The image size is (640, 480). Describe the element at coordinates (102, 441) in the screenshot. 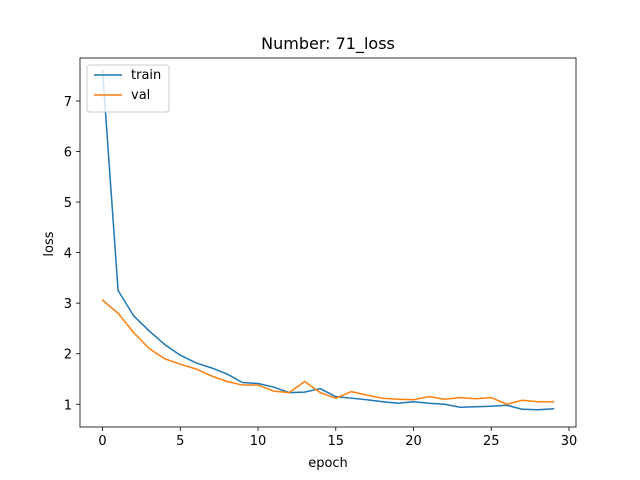

I see `x-tick-label: 0` at that location.